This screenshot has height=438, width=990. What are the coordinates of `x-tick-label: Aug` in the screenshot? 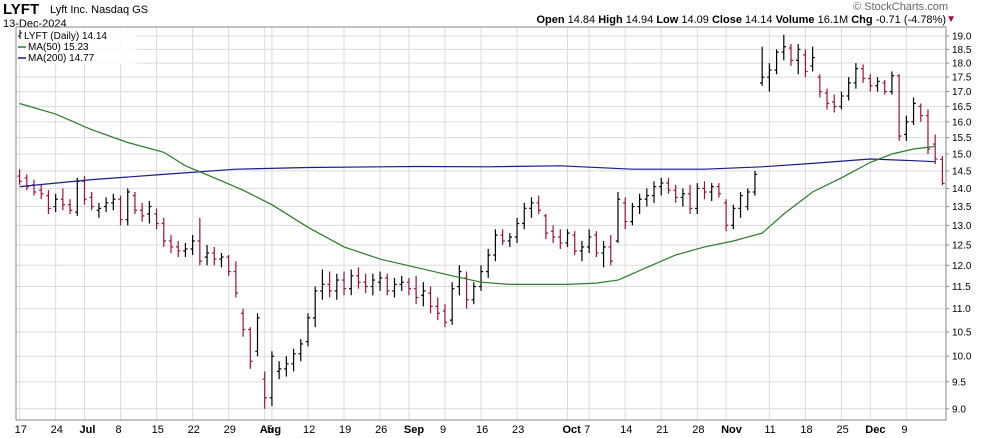 It's located at (270, 430).